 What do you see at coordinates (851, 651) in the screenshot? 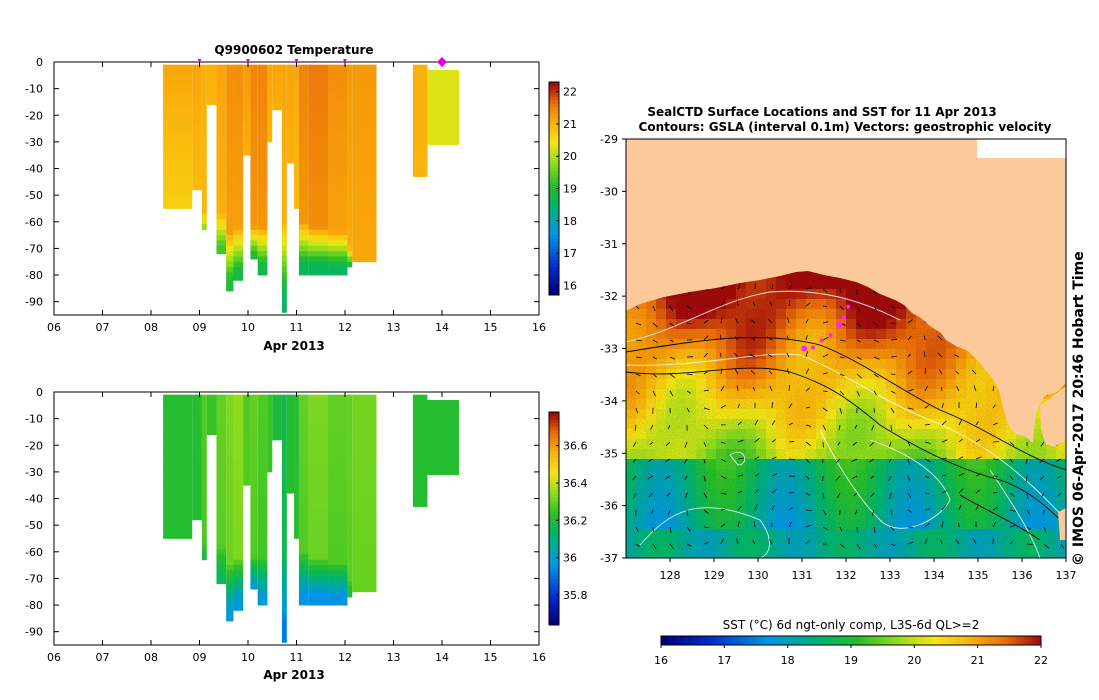
I see `sst-colorbar: 16 17 18 19 20 21 22` at bounding box center [851, 651].